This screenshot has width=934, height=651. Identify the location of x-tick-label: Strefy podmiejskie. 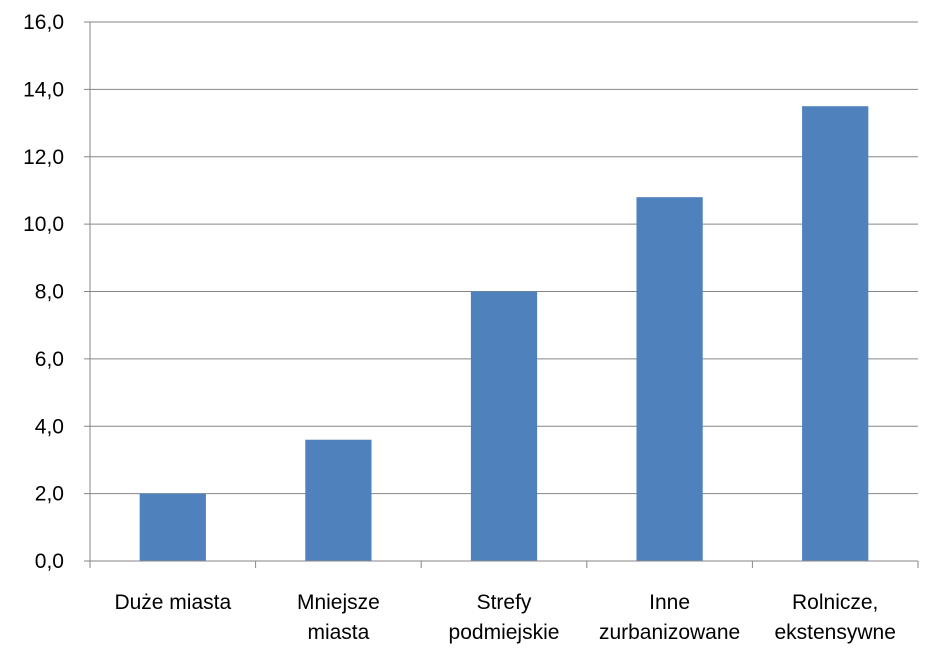
(504, 617).